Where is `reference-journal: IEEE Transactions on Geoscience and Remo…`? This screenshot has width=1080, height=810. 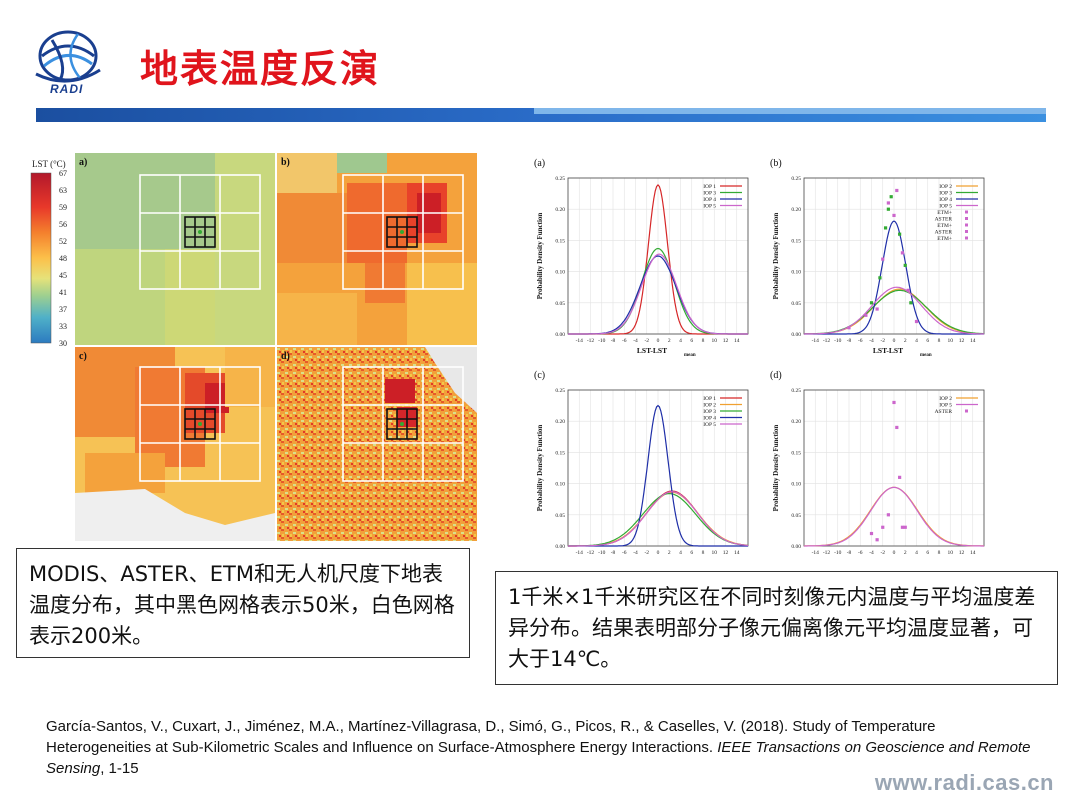
reference-journal: IEEE Transactions on Geoscience and Remo… is located at coordinates (538, 758).